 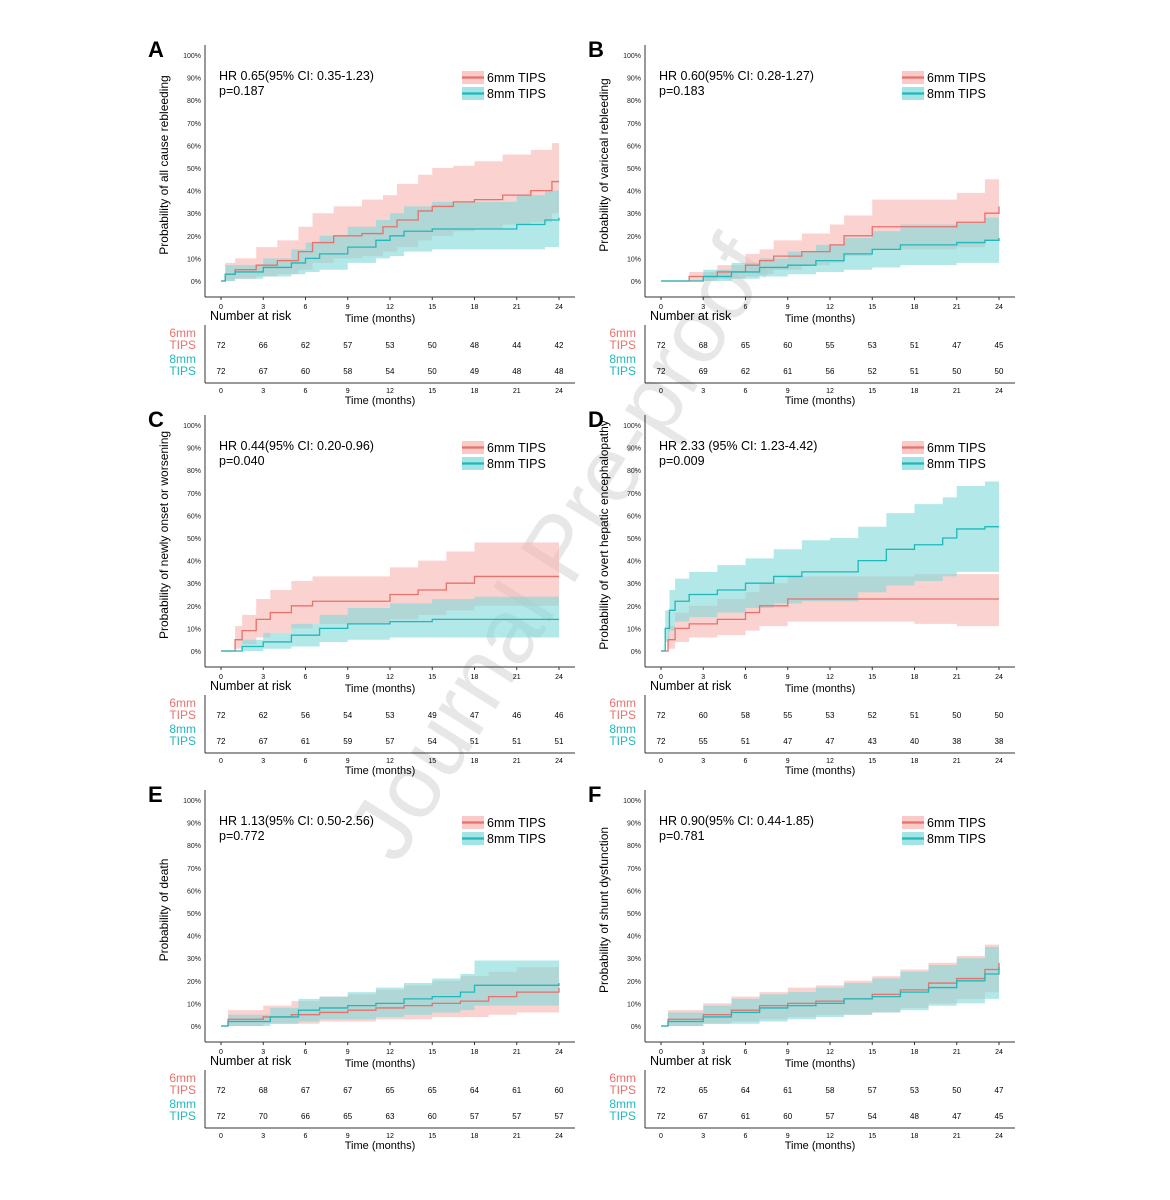 I want to click on risk-count: 44, so click(x=516, y=345).